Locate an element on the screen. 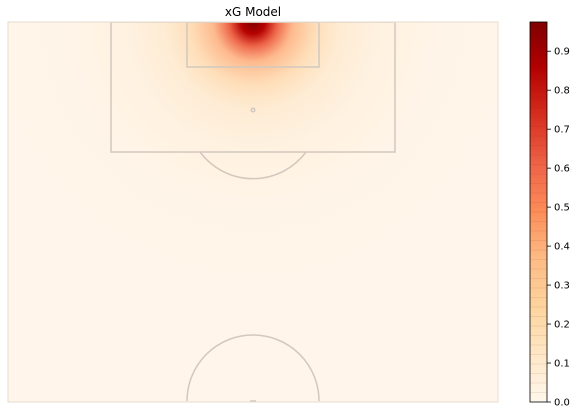  colorbar-frame is located at coordinates (538, 212).